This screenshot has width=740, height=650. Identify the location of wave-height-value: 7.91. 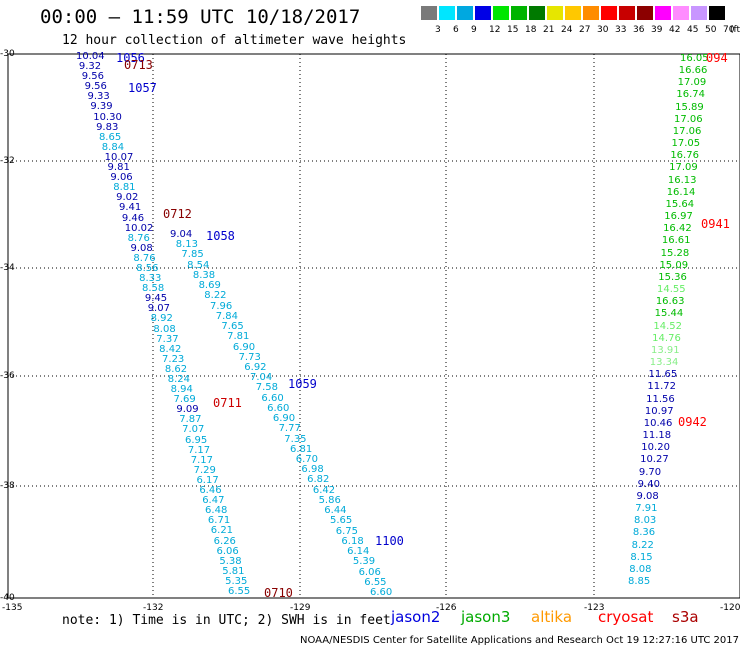
(646, 509).